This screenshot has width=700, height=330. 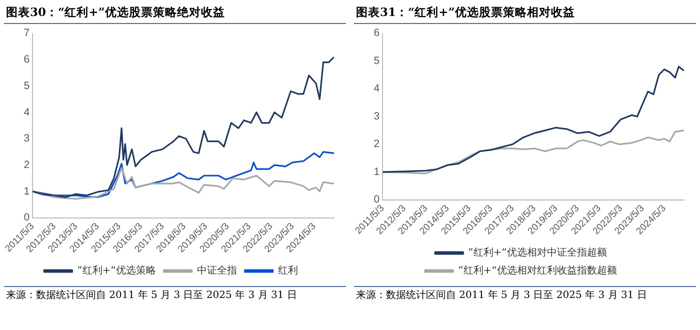 What do you see at coordinates (175, 12) in the screenshot?
I see `chart-title: 图表30：“红利+”优选股票策略绝对收益` at bounding box center [175, 12].